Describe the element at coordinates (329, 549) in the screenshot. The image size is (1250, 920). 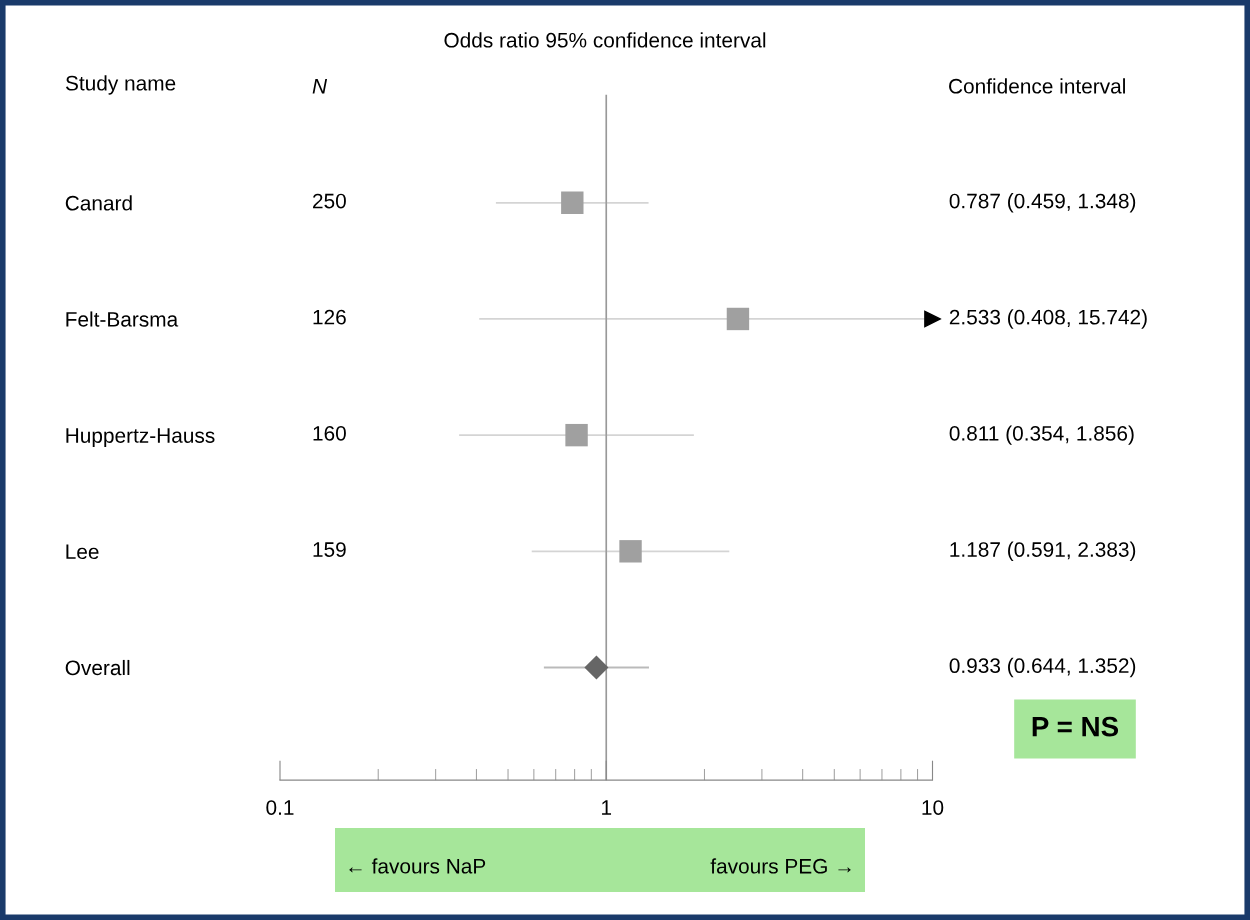
I see `annotation: 159` at that location.